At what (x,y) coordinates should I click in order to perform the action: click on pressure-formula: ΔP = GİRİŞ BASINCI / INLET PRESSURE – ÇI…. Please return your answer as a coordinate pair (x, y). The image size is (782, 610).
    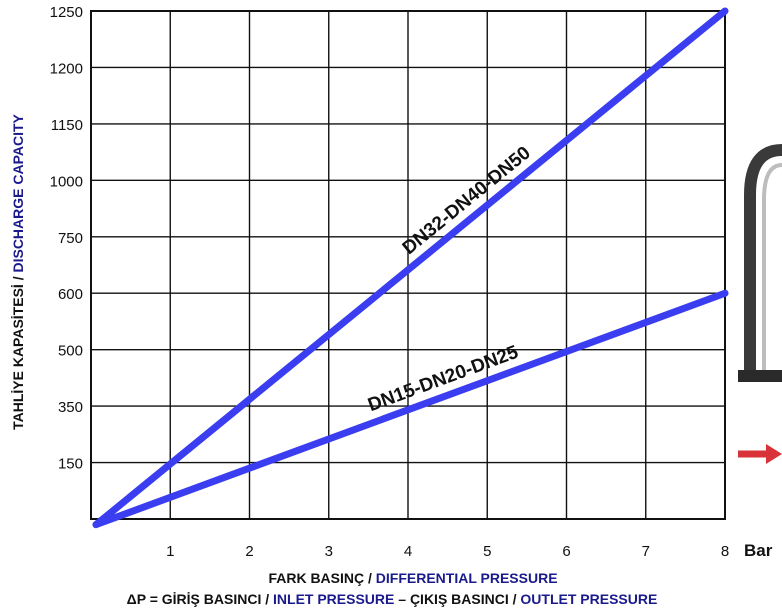
    Looking at the image, I should click on (392, 599).